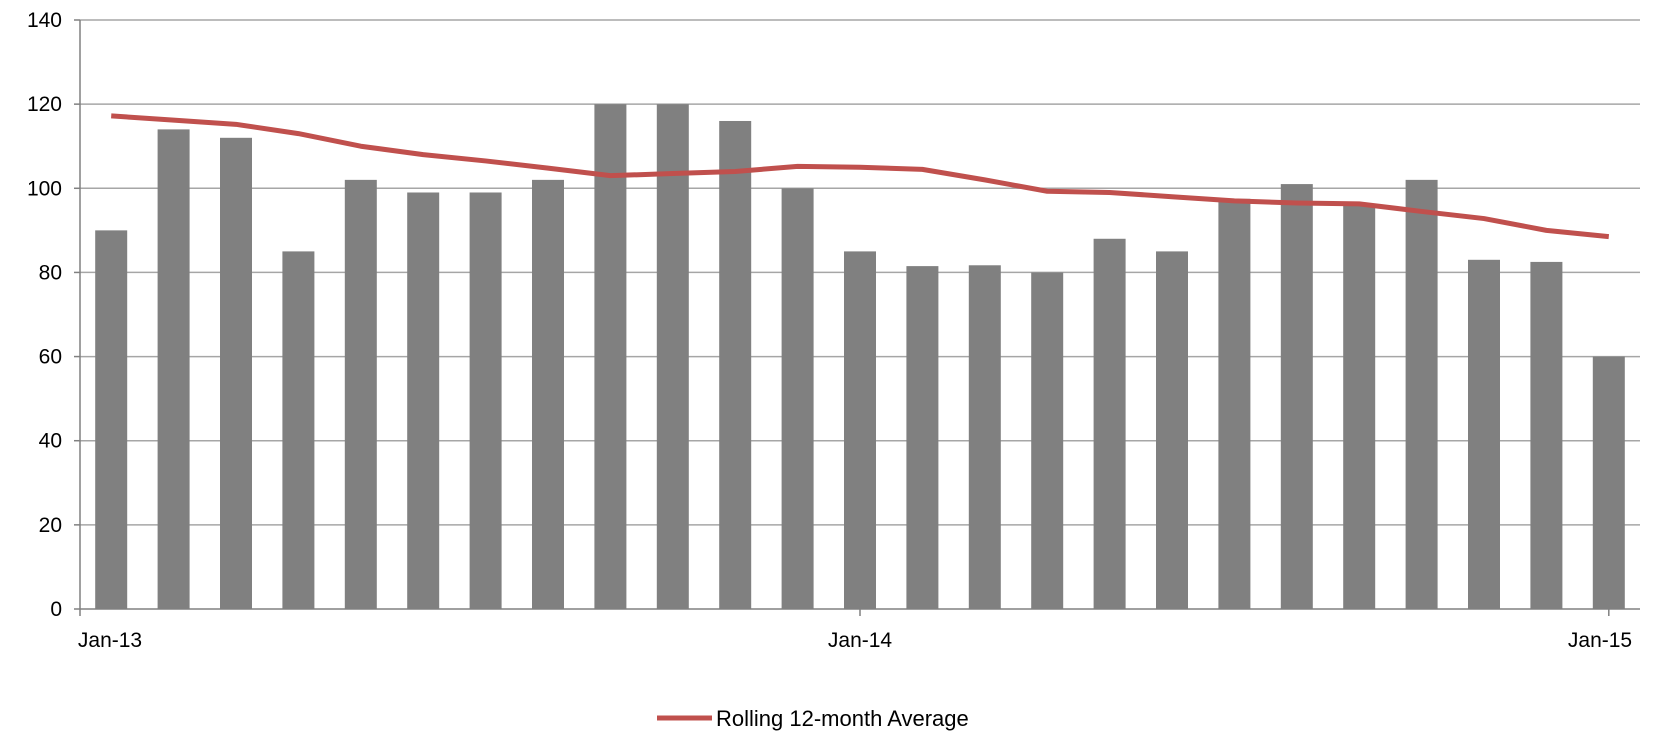 The image size is (1661, 731). What do you see at coordinates (842, 718) in the screenshot?
I see `legend-label-rolling-average: Rolling 12-month Average` at bounding box center [842, 718].